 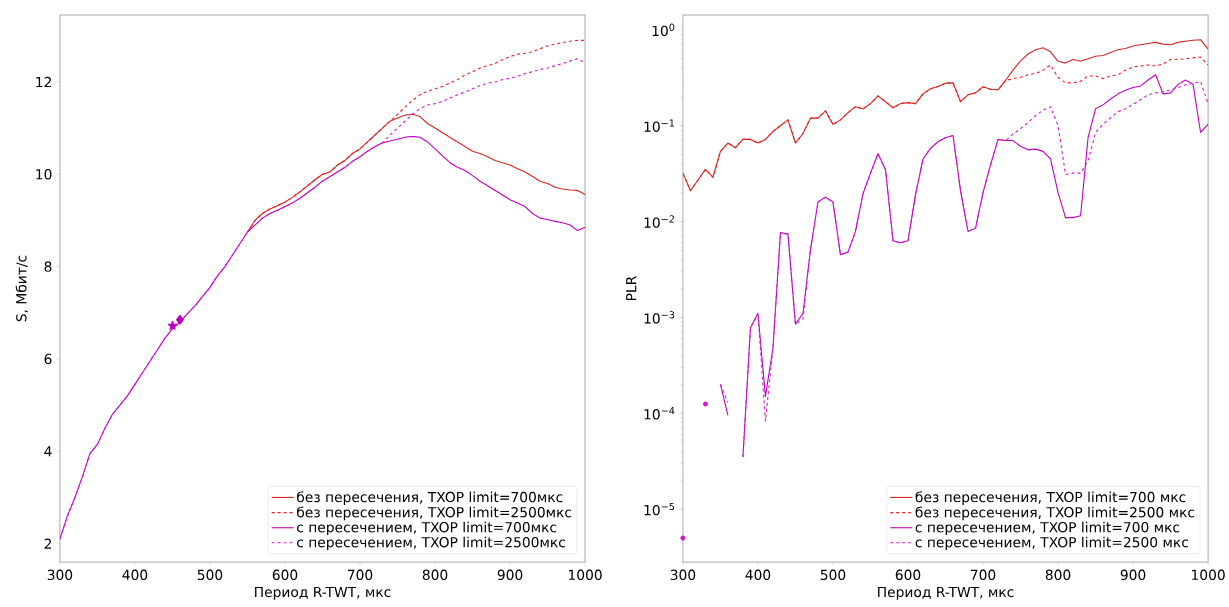 What do you see at coordinates (48, 359) in the screenshot?
I see `y-tick-label: 6` at bounding box center [48, 359].